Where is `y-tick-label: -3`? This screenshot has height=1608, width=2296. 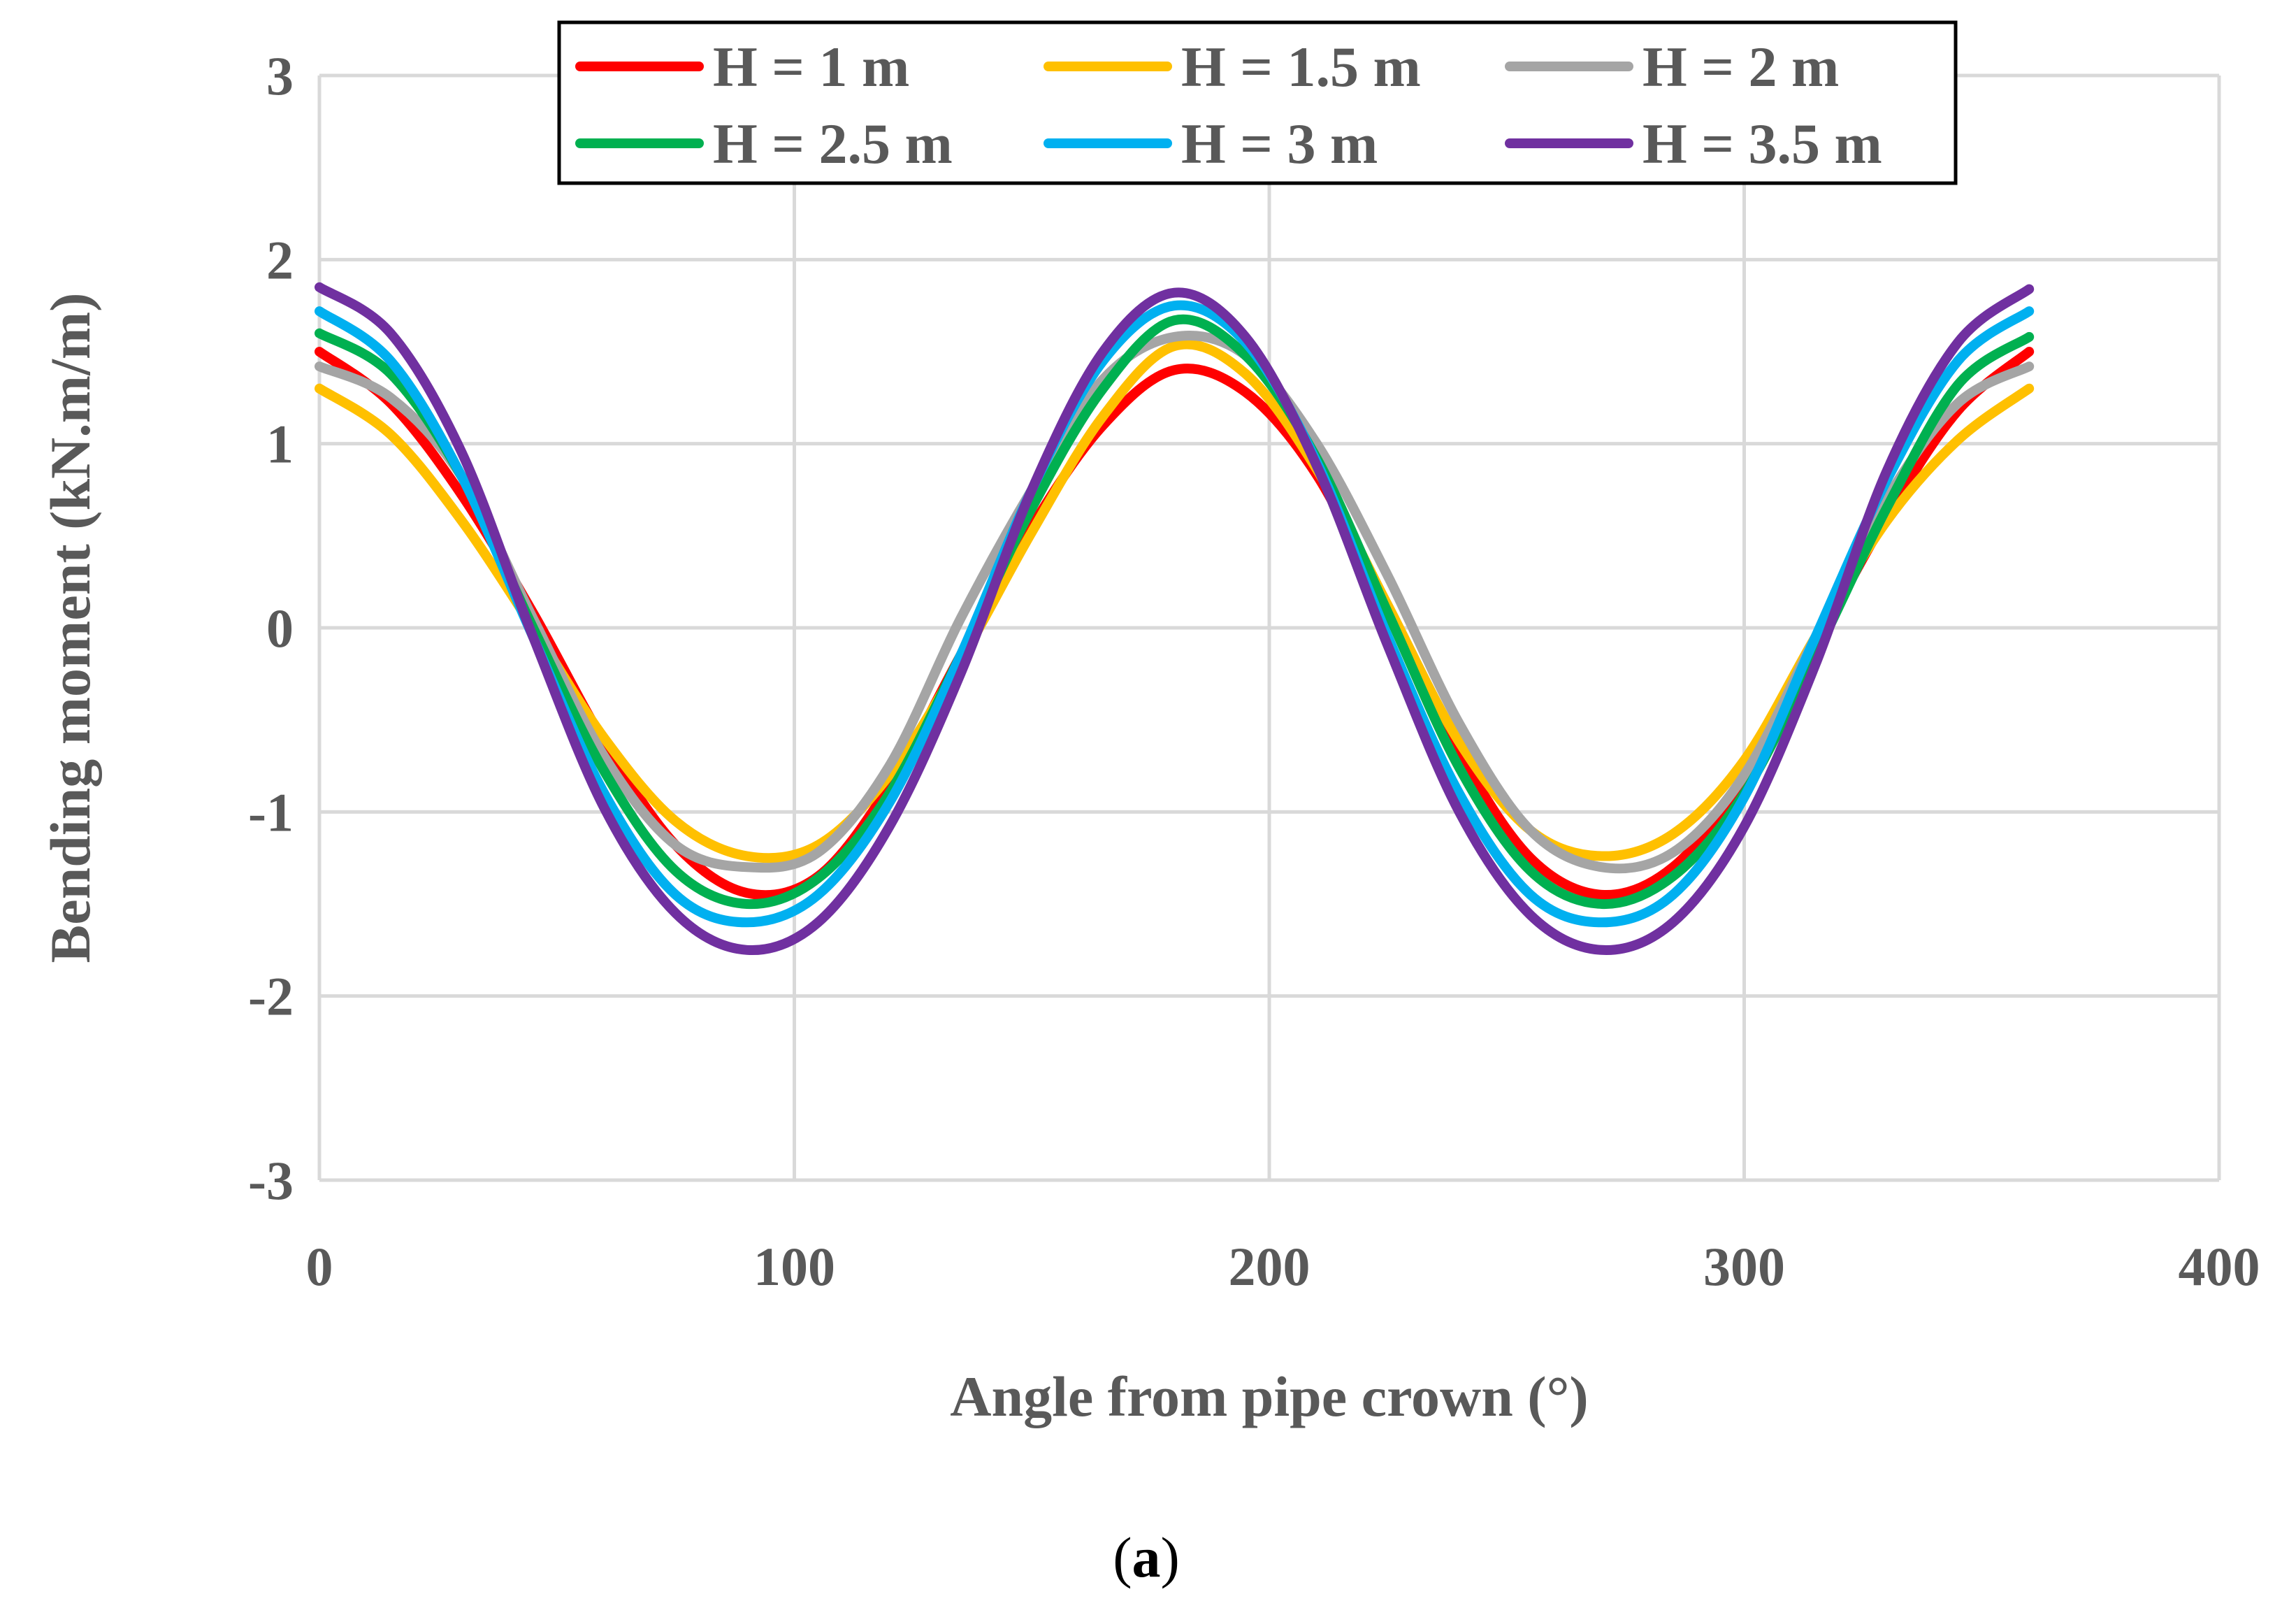
y-tick-label: -3 is located at coordinates (271, 1180).